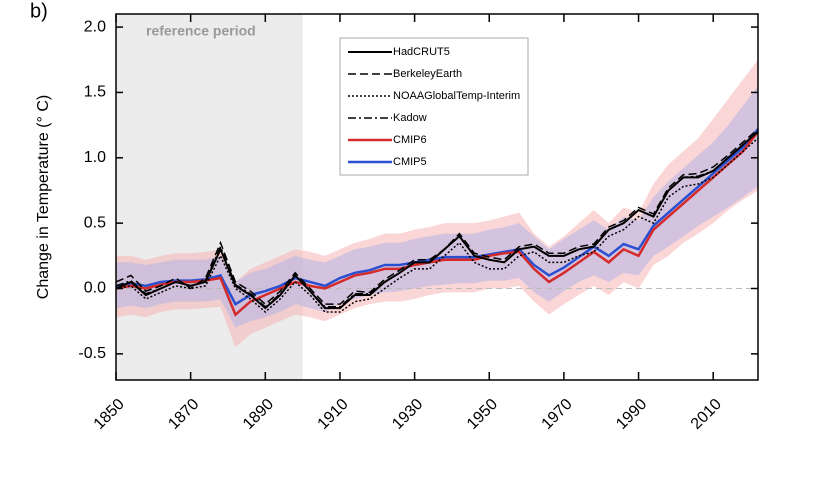 This screenshot has width=825, height=478. Describe the element at coordinates (95, 26) in the screenshot. I see `y-tick-label: 2.0` at that location.